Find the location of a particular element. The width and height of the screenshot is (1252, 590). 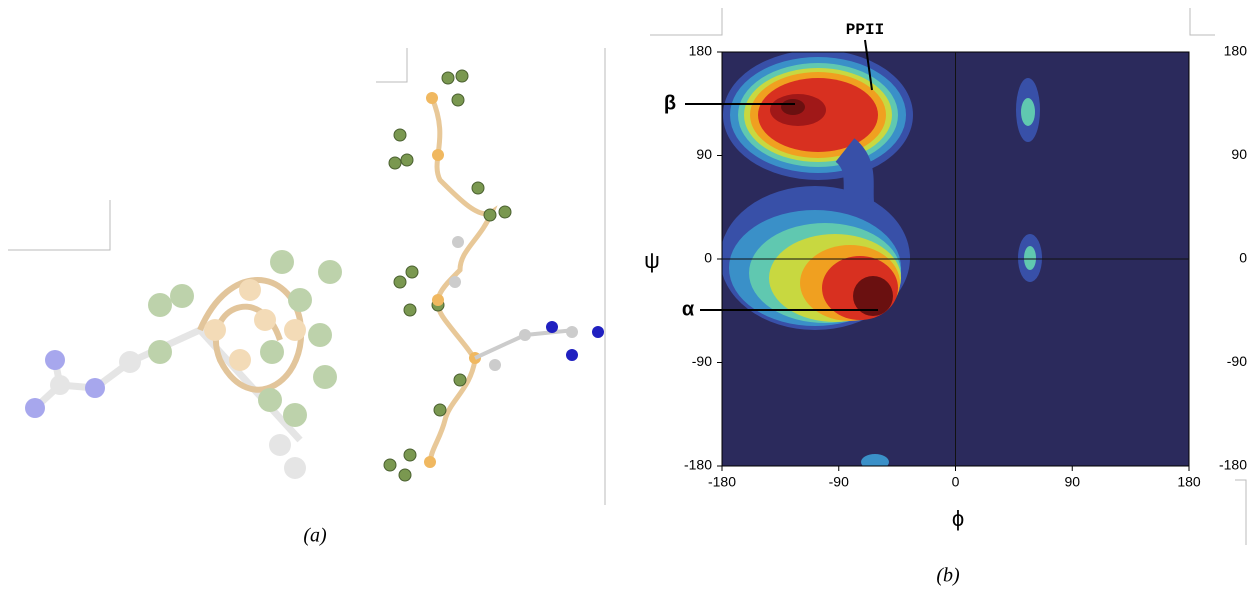

x-tick-label: 0 is located at coordinates (956, 482).